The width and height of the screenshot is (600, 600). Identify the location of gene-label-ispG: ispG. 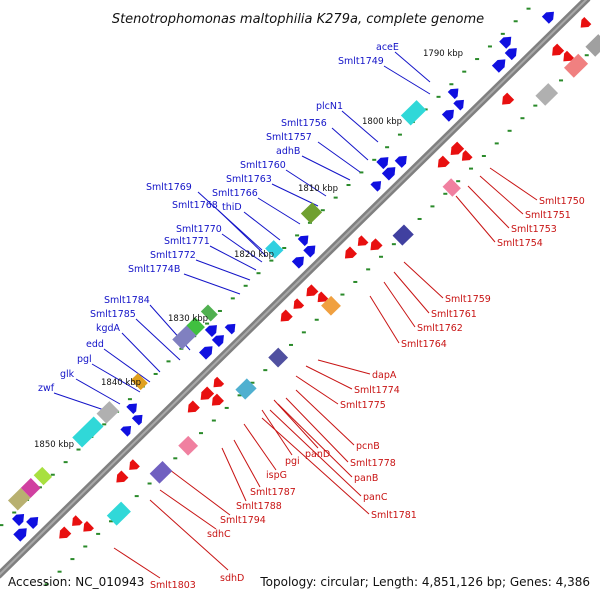
(276, 475).